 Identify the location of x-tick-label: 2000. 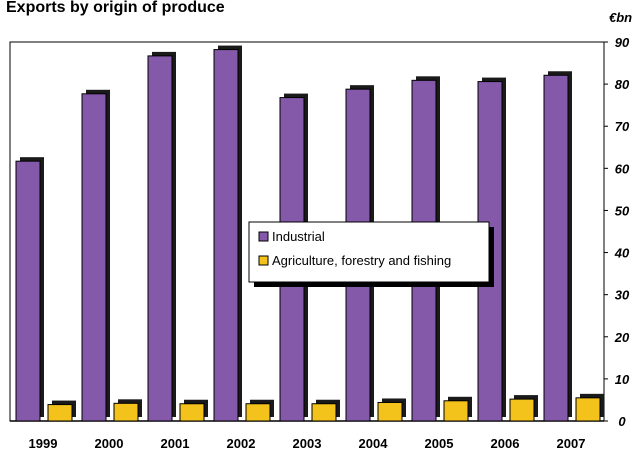
(109, 443).